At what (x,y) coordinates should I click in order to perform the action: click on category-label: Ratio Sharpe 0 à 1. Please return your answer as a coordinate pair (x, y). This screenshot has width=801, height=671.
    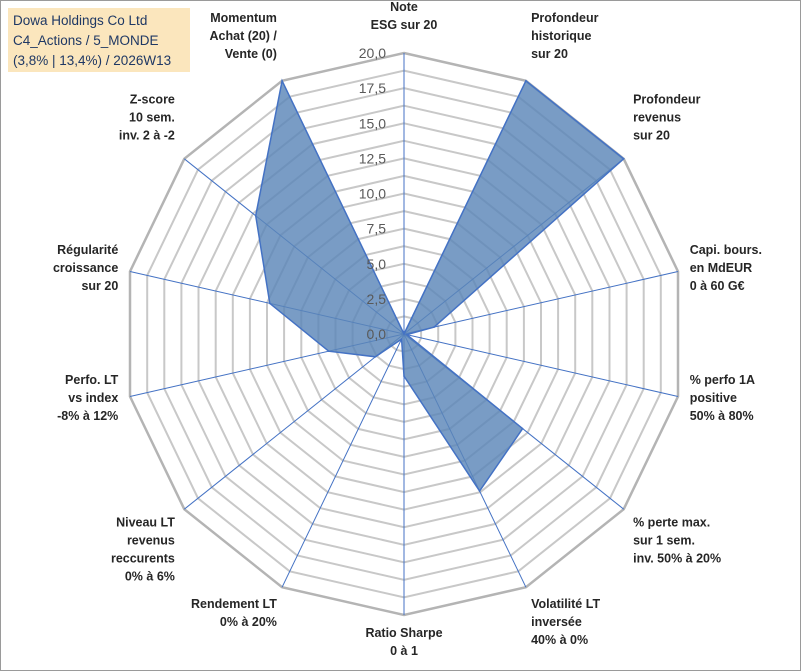
    Looking at the image, I should click on (403, 642).